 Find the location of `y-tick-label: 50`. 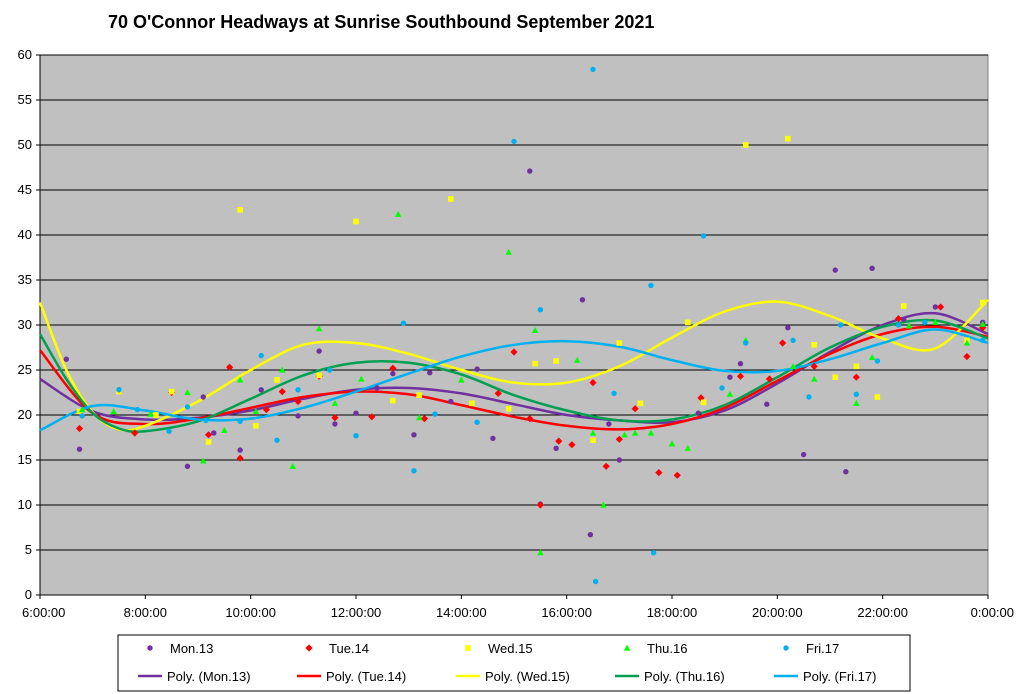

y-tick-label: 50 is located at coordinates (25, 144).